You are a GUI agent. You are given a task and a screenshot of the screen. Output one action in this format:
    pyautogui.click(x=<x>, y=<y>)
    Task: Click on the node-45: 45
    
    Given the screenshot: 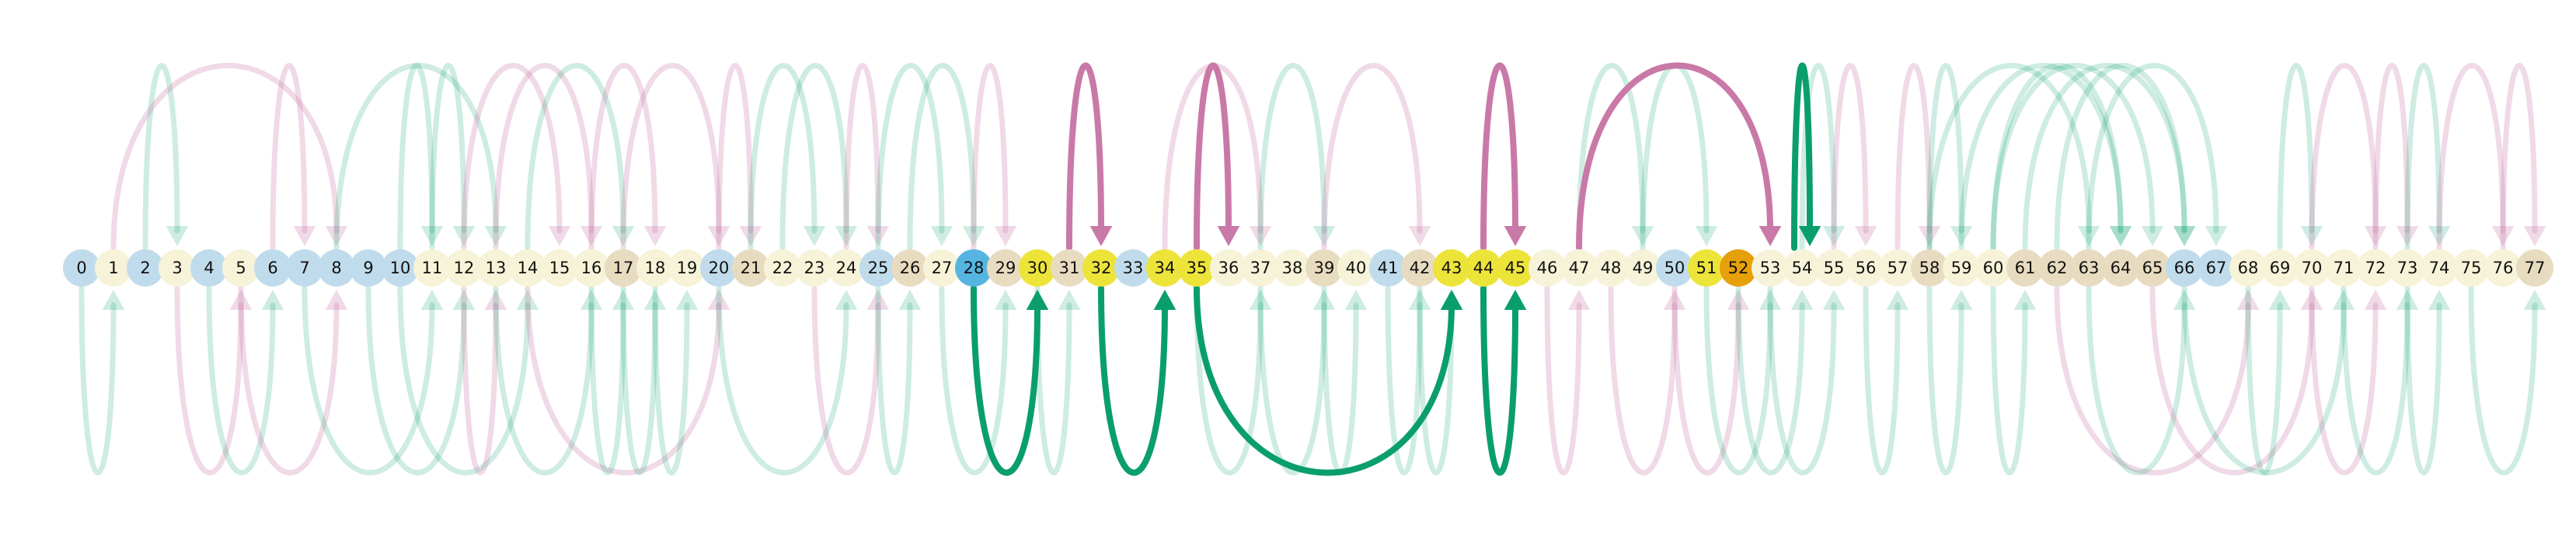 What is the action you would take?
    pyautogui.click(x=1515, y=268)
    